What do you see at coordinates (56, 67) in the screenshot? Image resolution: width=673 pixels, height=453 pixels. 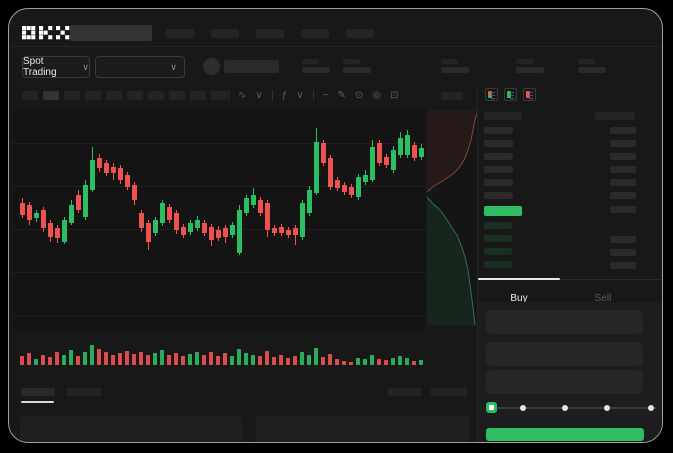 I see `market-type-selector: Spot Trading ∨` at bounding box center [56, 67].